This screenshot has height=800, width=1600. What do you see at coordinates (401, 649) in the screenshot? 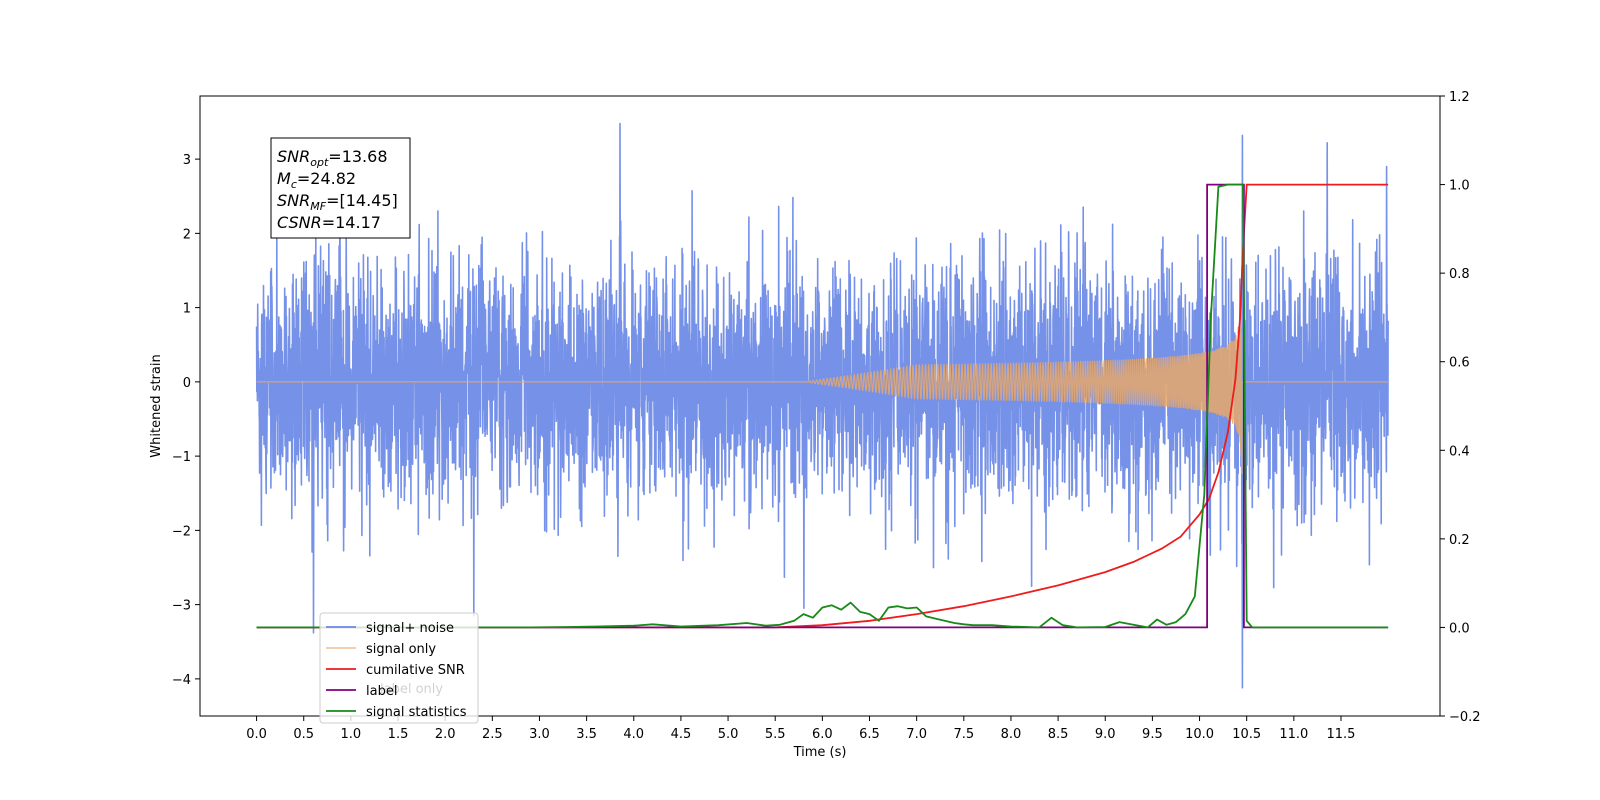
I see `legend-entry: signal only` at bounding box center [401, 649].